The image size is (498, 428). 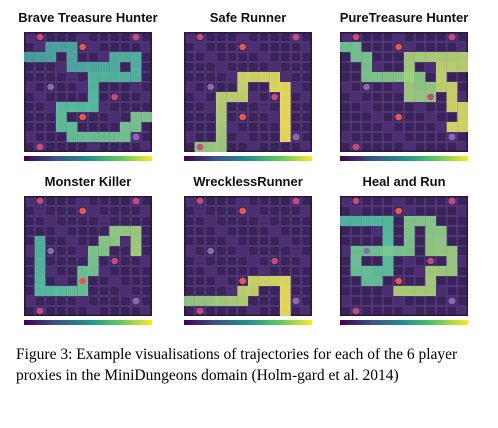 What do you see at coordinates (248, 158) in the screenshot?
I see `color-bar` at bounding box center [248, 158].